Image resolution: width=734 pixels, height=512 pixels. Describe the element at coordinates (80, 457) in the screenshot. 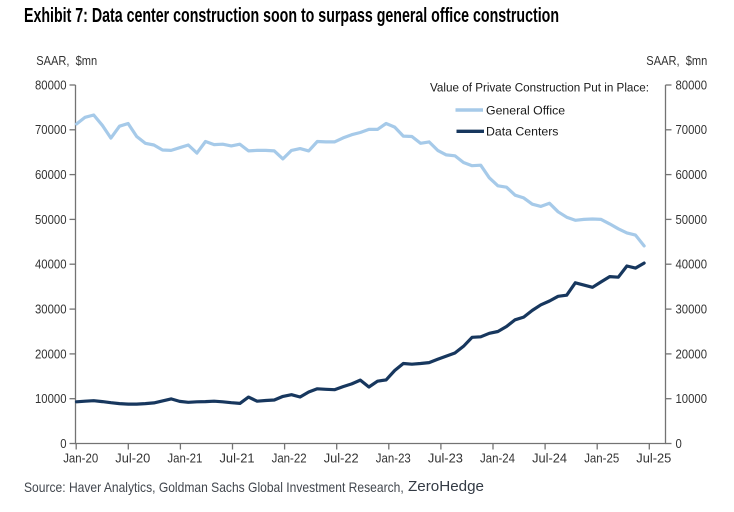

I see `svg-text: Jan-20` at that location.